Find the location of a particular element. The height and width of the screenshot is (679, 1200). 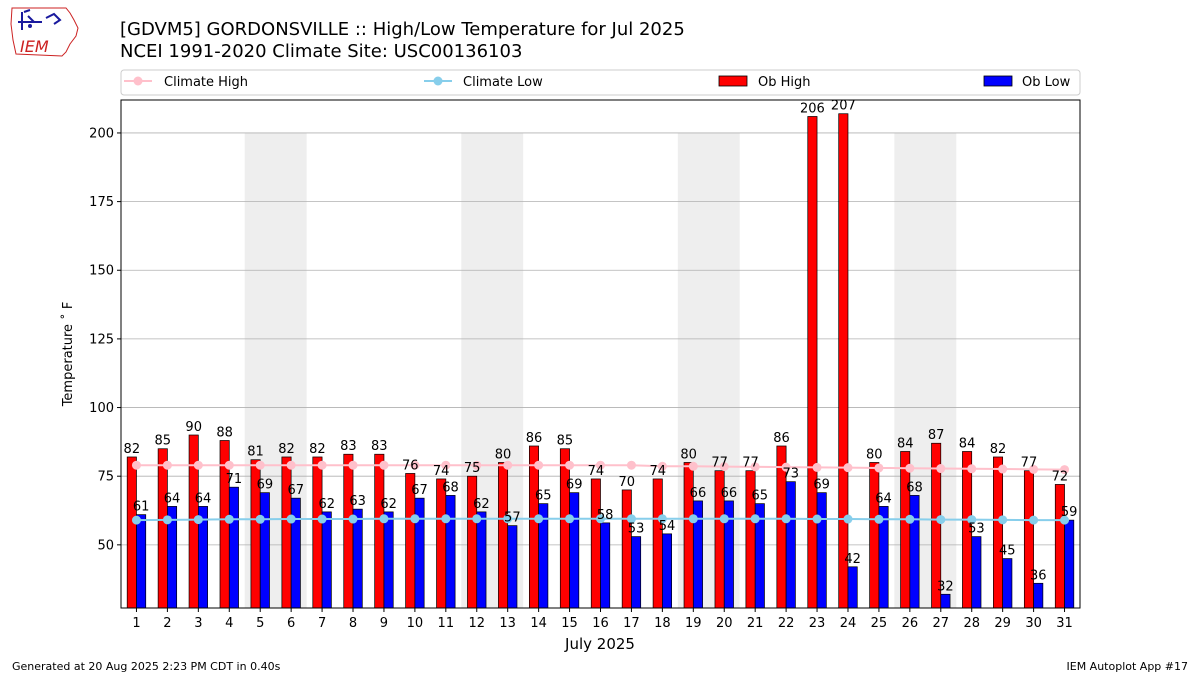

x-tick-label: 1 is located at coordinates (136, 623).